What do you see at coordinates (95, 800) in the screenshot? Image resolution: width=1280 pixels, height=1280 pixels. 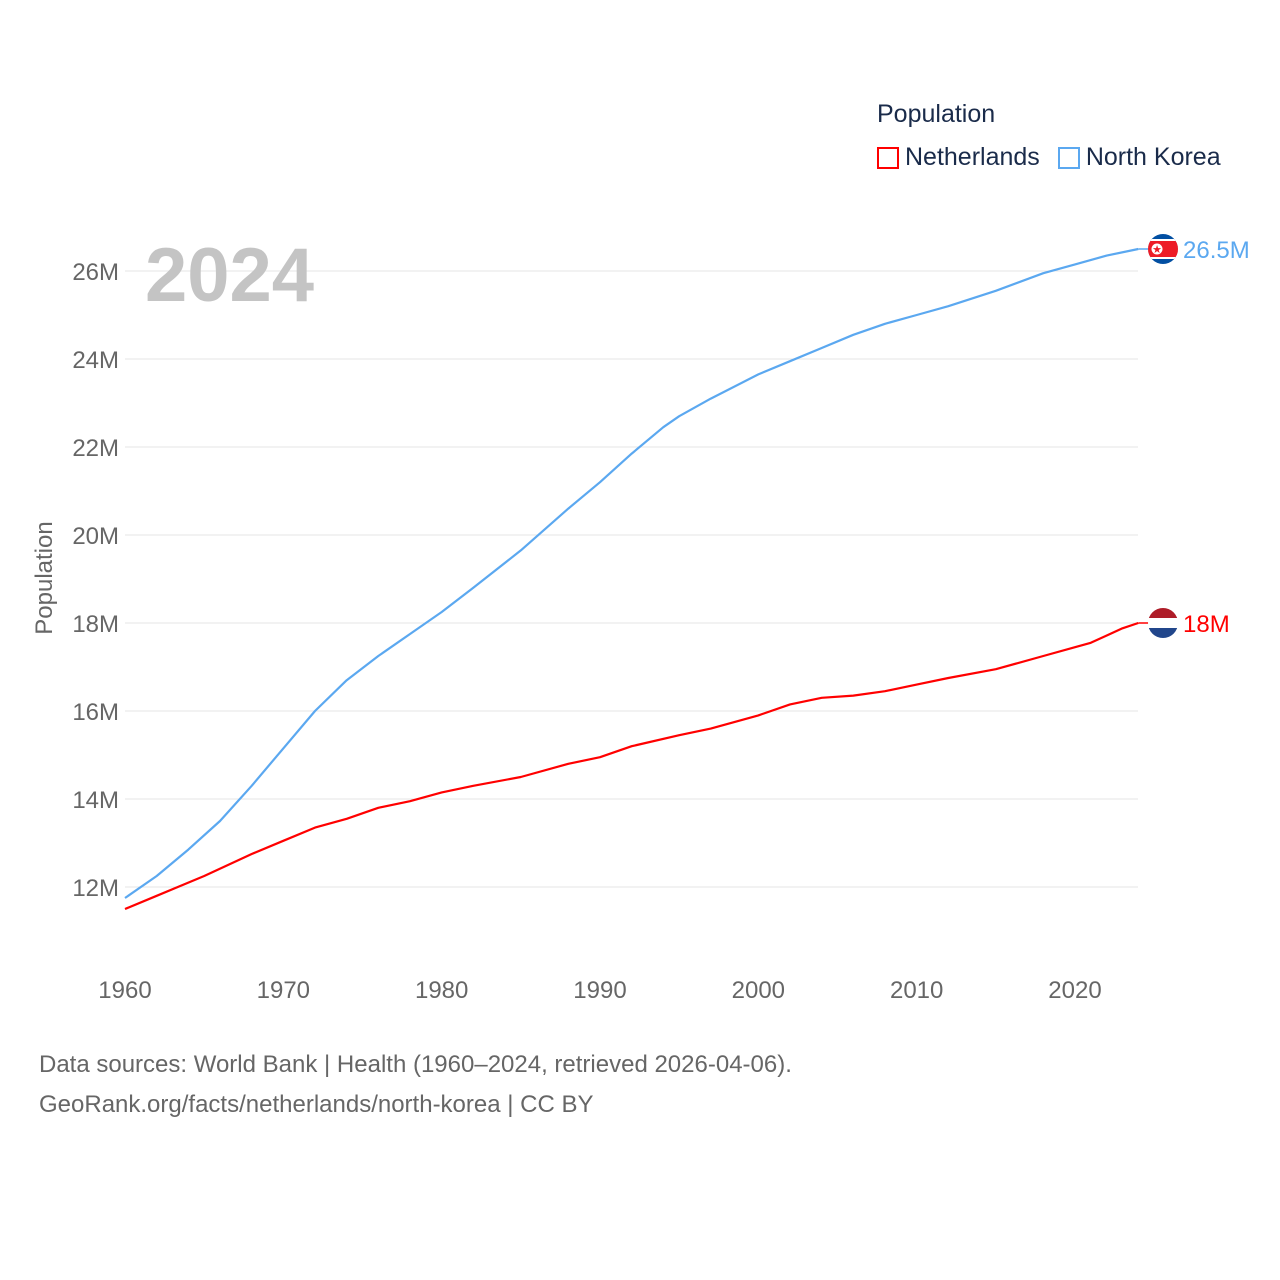 I see `y-tick-label: 14M` at bounding box center [95, 800].